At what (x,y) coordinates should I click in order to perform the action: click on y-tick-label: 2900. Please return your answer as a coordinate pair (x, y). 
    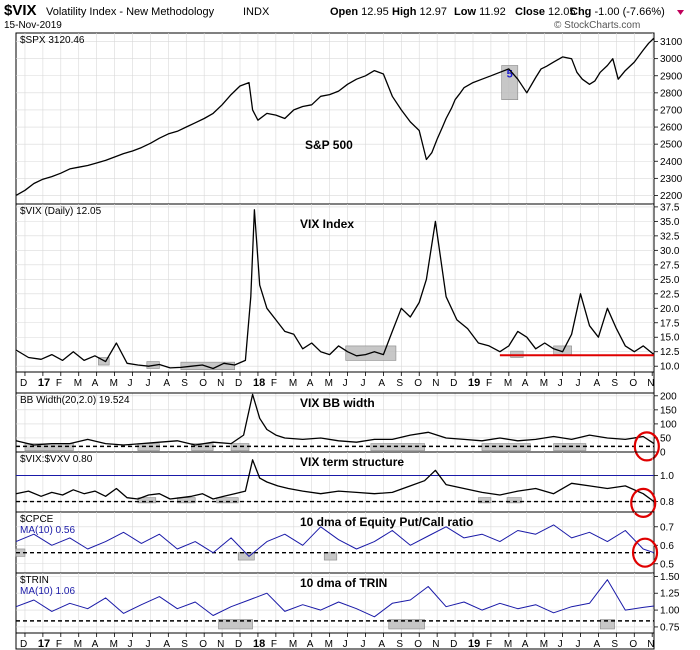
    Looking at the image, I should click on (671, 76).